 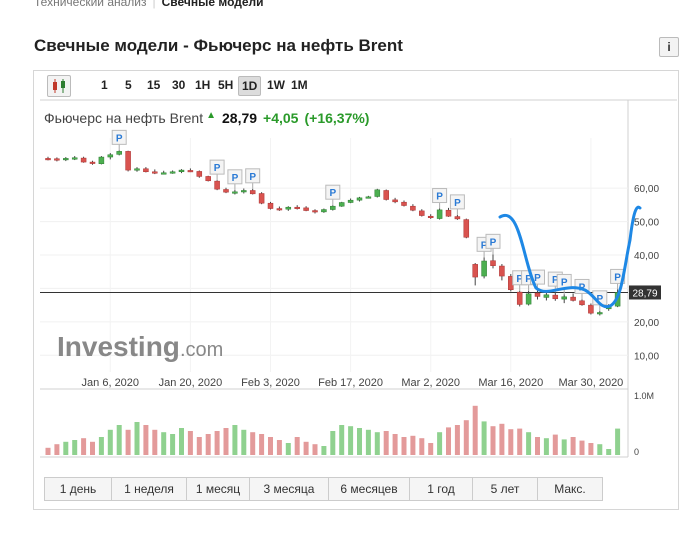 What do you see at coordinates (299, 85) in the screenshot?
I see `timeframe-1m: 1M` at bounding box center [299, 85].